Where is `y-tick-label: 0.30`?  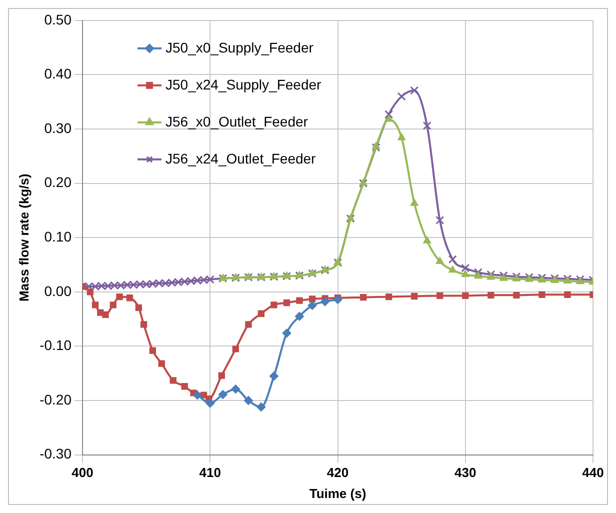 y-tick-label: 0.30 is located at coordinates (58, 128).